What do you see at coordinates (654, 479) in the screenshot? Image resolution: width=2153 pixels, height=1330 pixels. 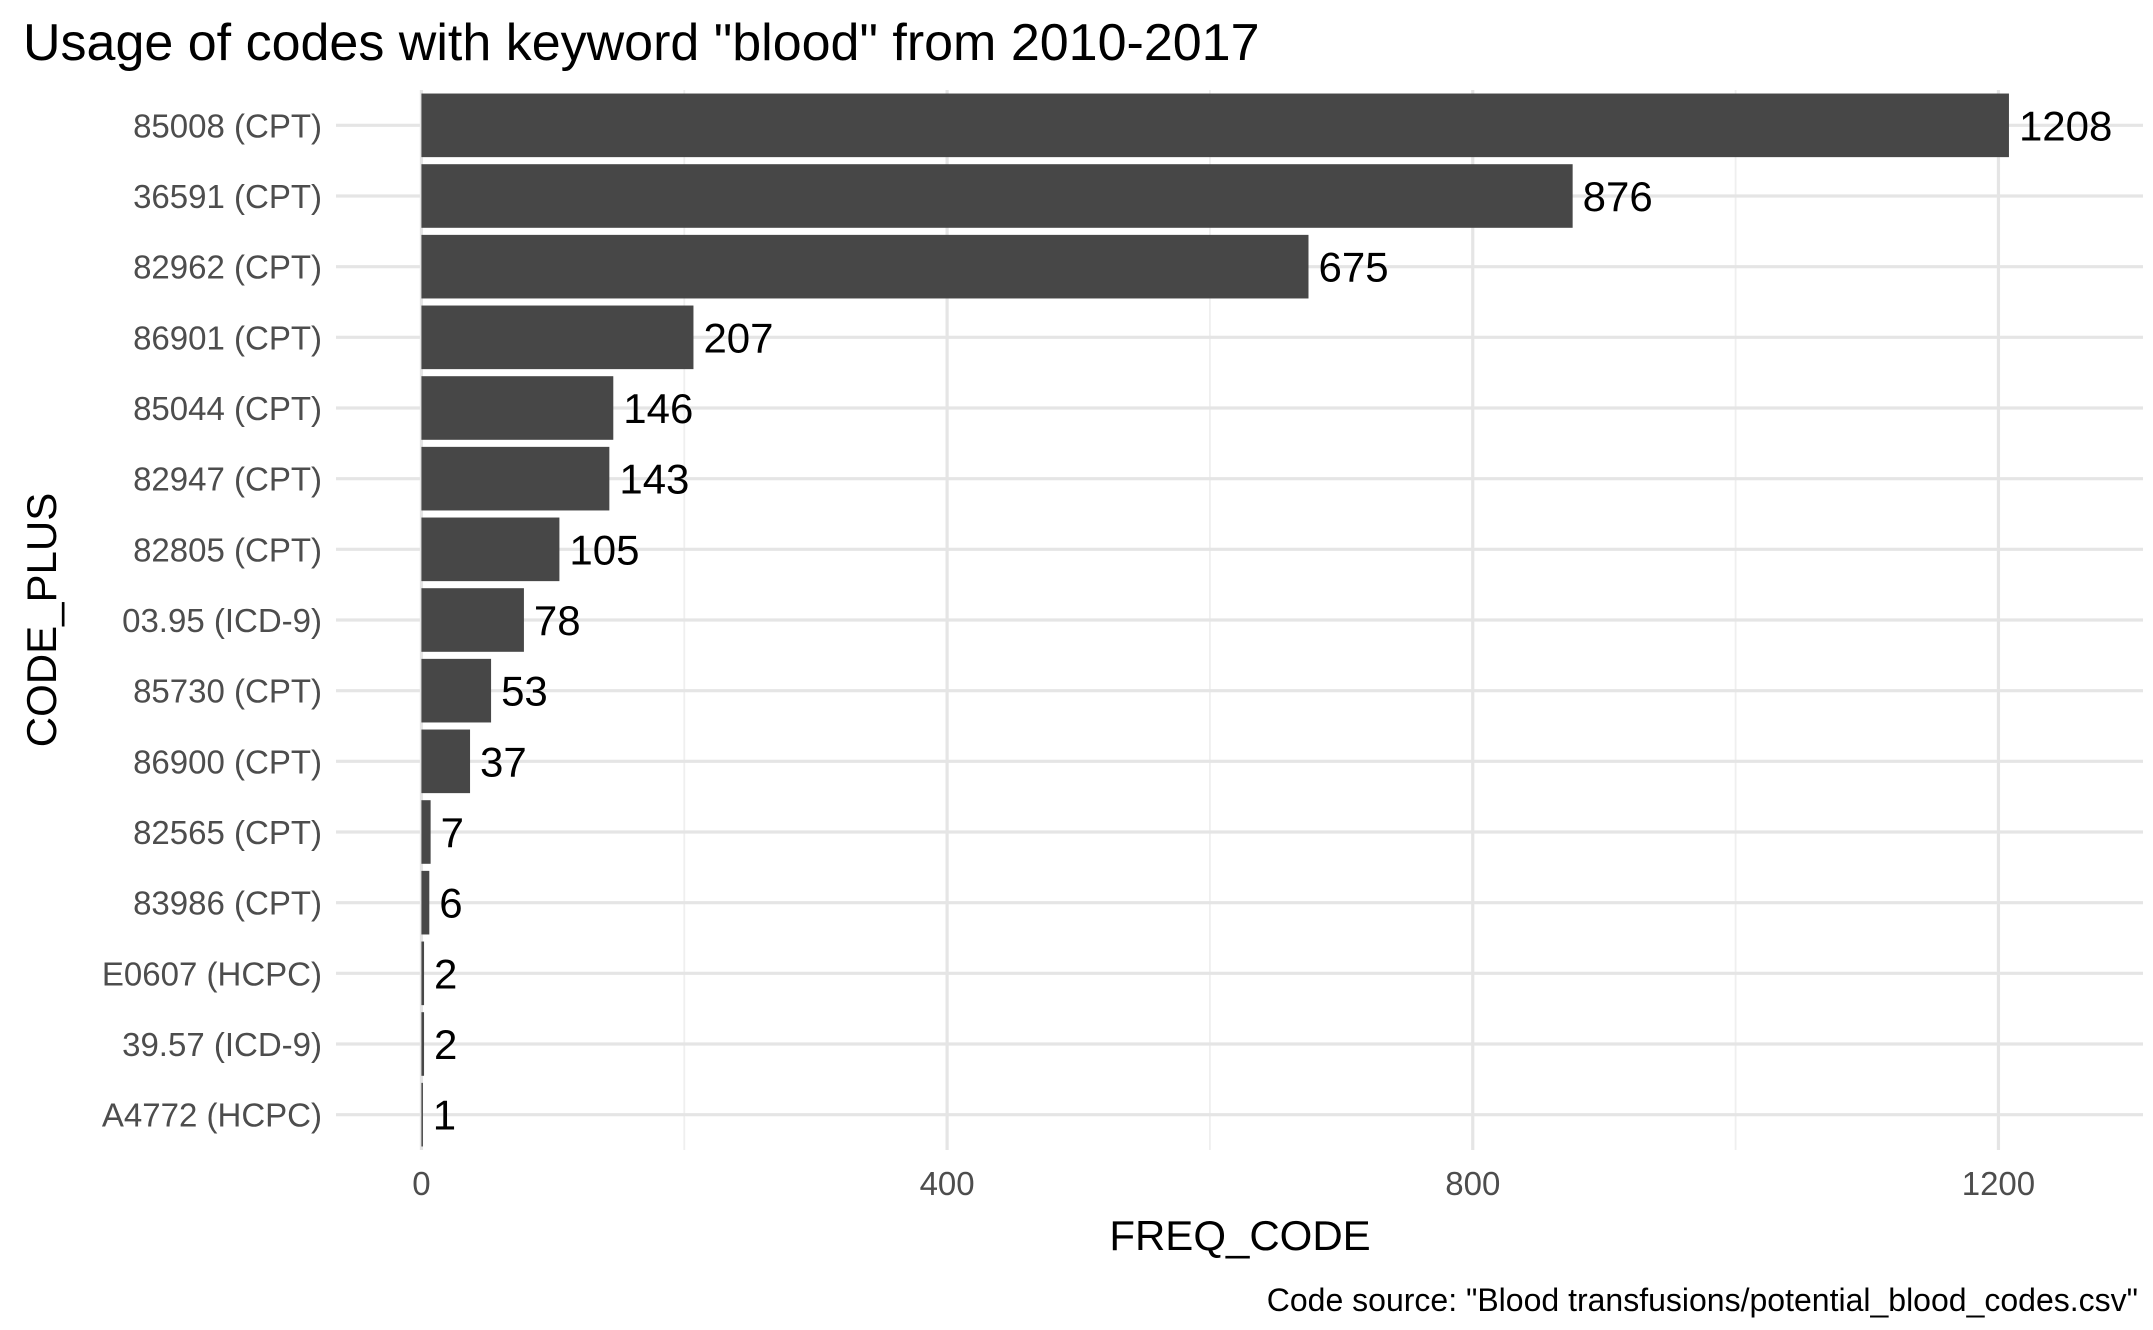 I see `bar-value-label: 143` at bounding box center [654, 479].